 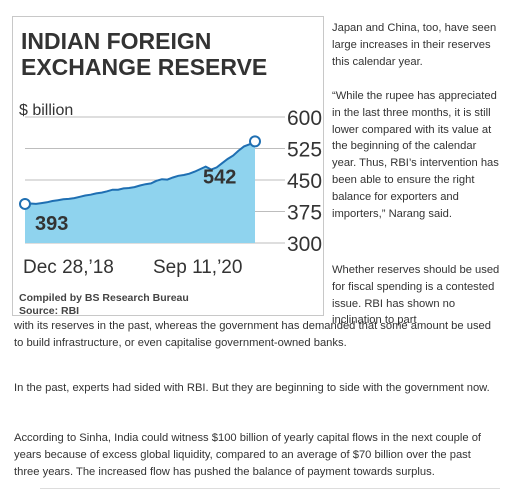 I want to click on chart-title-line-1: INDIAN FOREIGN, so click(x=116, y=41).